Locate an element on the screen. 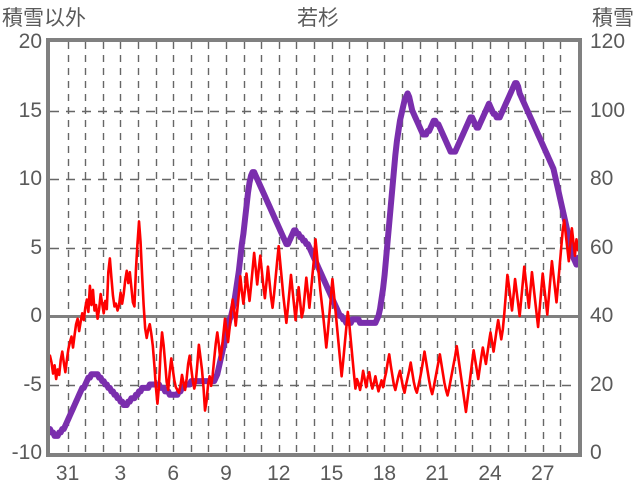 This screenshot has width=636, height=501. left-tick-10: 10 is located at coordinates (30, 178).